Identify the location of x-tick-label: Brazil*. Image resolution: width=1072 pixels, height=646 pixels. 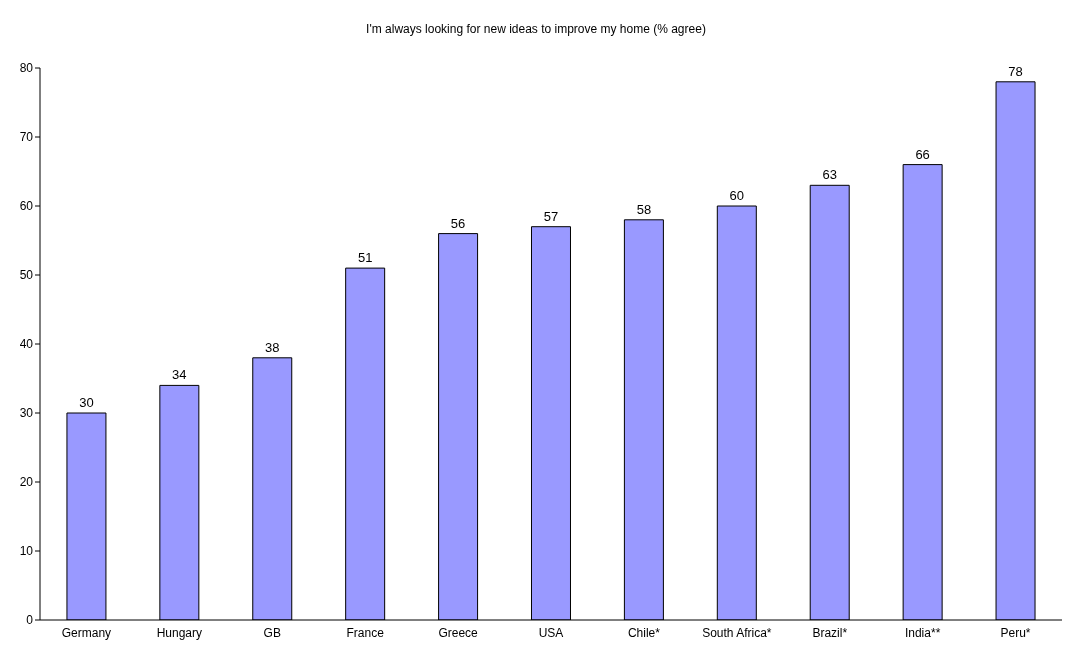
(830, 632).